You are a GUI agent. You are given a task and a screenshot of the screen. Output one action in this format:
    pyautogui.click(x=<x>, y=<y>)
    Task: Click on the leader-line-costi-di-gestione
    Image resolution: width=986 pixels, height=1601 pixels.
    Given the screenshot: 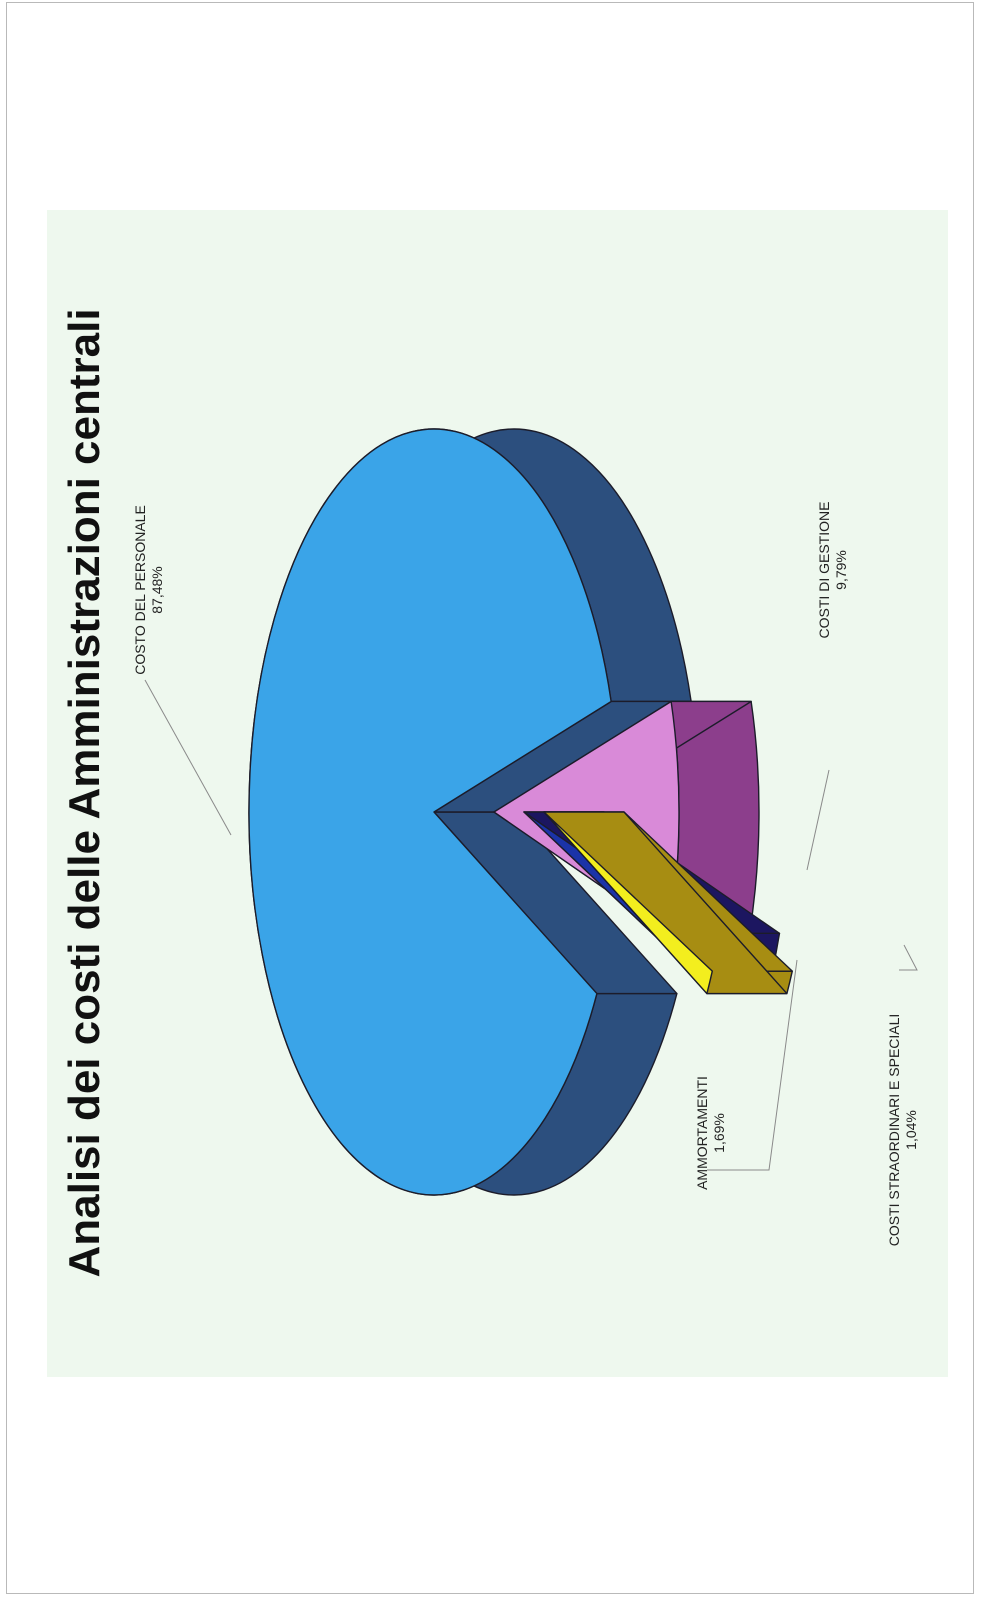 What is the action you would take?
    pyautogui.click(x=818, y=820)
    